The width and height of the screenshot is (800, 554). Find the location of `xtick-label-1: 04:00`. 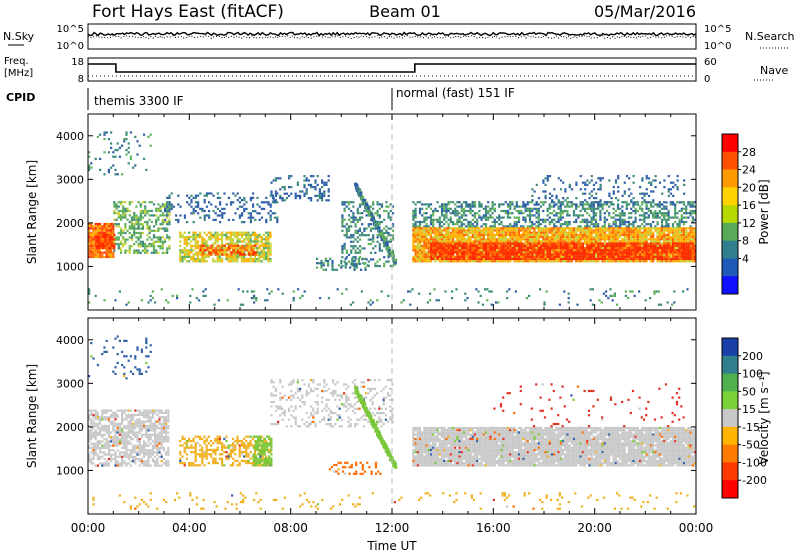

xtick-label-1: 04:00 is located at coordinates (189, 528).